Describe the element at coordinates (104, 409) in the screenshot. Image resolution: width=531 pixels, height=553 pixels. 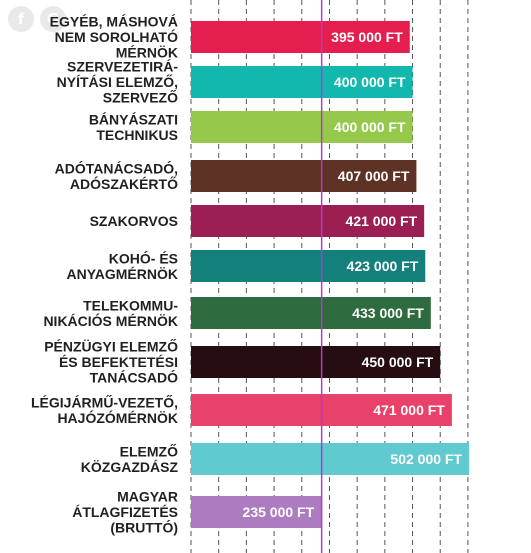
I see `category-label: LÉGIJÁRMŰ-VEZETŐ, HAJÓZÓMÉRNÖK` at that location.